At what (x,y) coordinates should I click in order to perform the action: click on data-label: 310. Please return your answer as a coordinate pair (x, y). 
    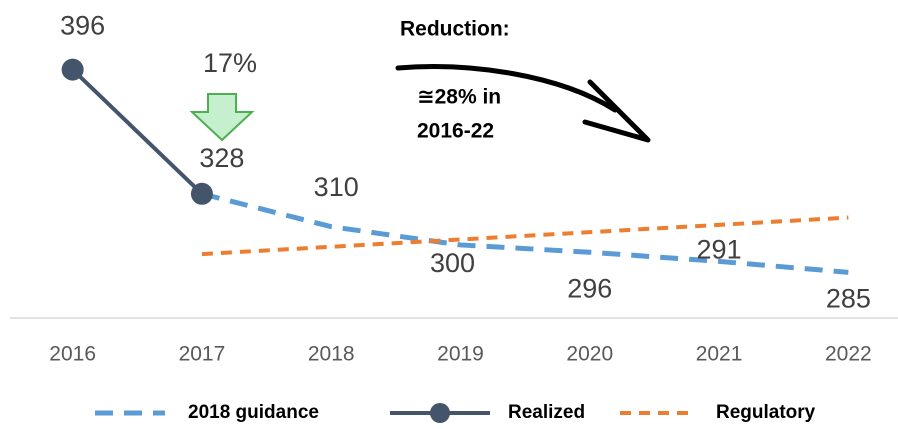
    Looking at the image, I should click on (336, 187).